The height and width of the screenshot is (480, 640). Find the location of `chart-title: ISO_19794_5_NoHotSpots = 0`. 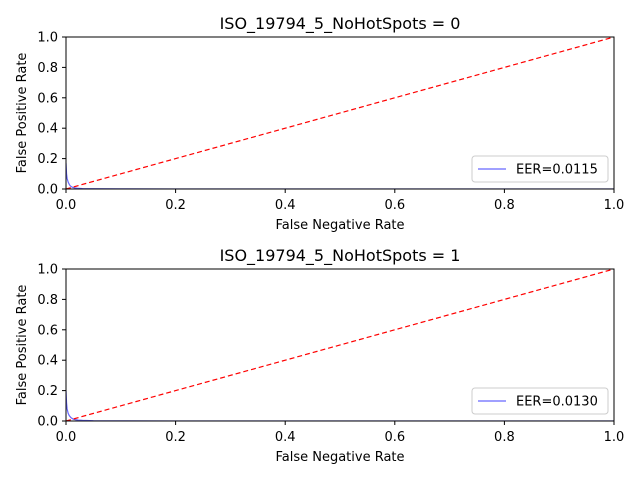

chart-title: ISO_19794_5_NoHotSpots = 0 is located at coordinates (340, 24).